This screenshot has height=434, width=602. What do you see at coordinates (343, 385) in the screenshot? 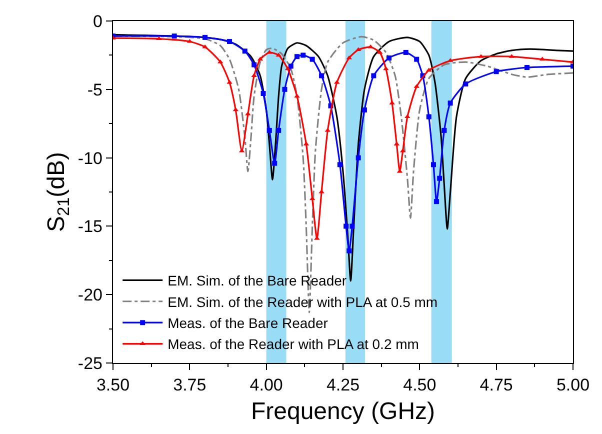
I see `x-tick-label: 4.25` at bounding box center [343, 385].